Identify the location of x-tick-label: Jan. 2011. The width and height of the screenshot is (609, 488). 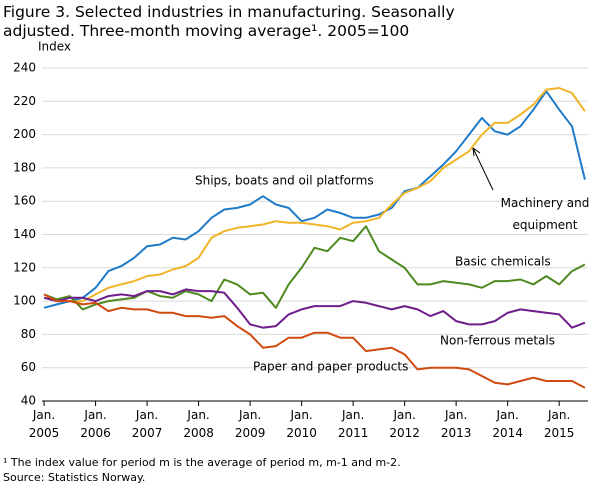
(353, 424).